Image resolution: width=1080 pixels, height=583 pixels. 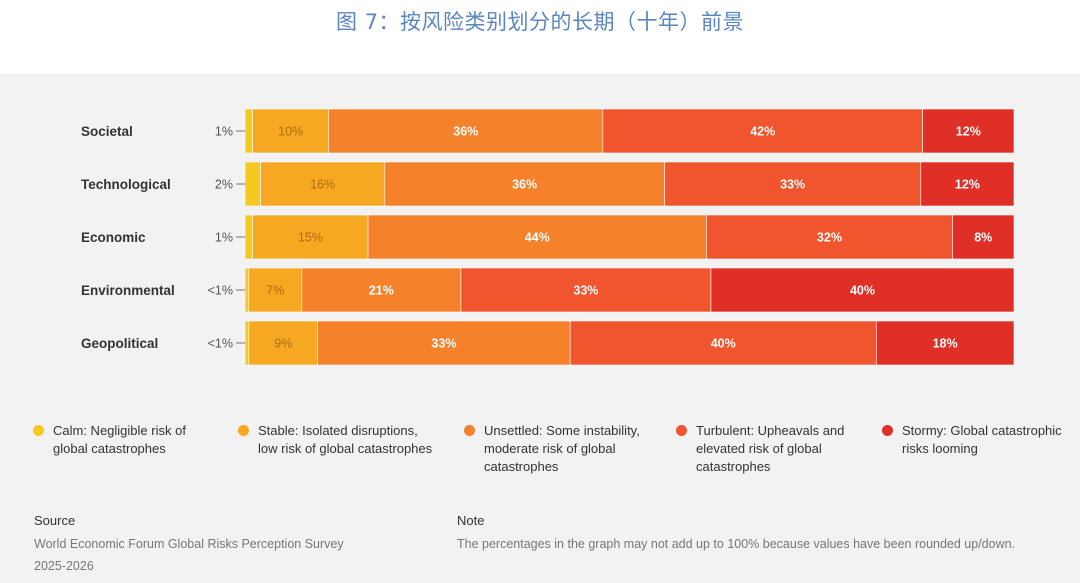 I want to click on chart-title: 图 7：按风险类别划分的长期（十年）前景, so click(x=540, y=22).